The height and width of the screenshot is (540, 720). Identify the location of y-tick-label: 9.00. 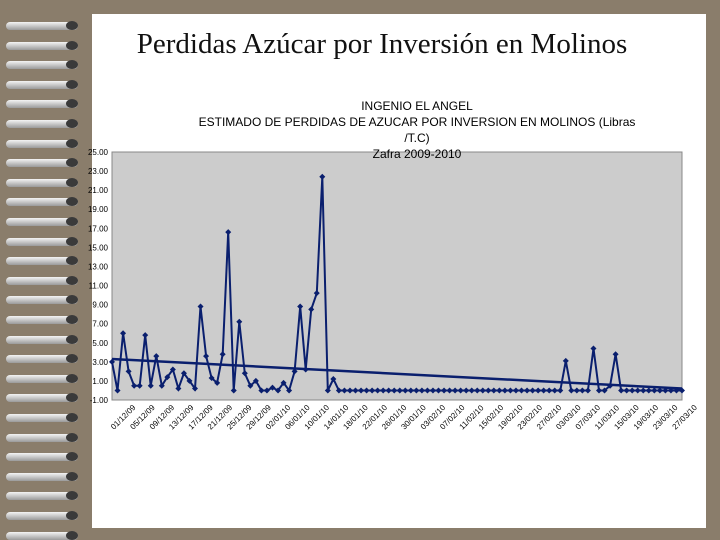
(100, 305).